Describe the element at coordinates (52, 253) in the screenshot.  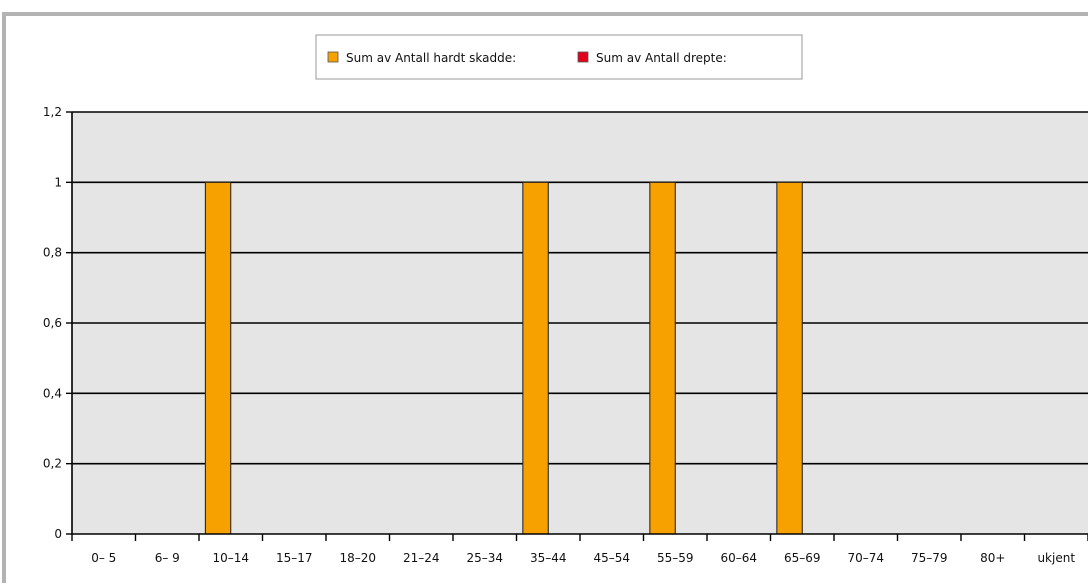
I see `y-tick-label: 0,8` at that location.